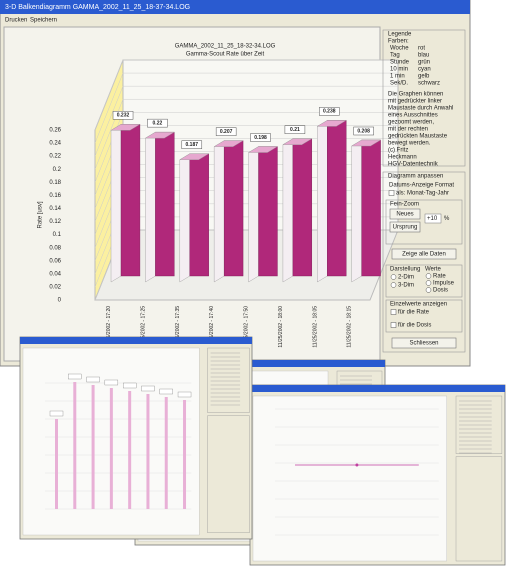 Image resolution: width=530 pixels, height=572 pixels. Describe the element at coordinates (109, 327) in the screenshot. I see `x-tick-label: 11/25/2002 - 17:20` at that location.